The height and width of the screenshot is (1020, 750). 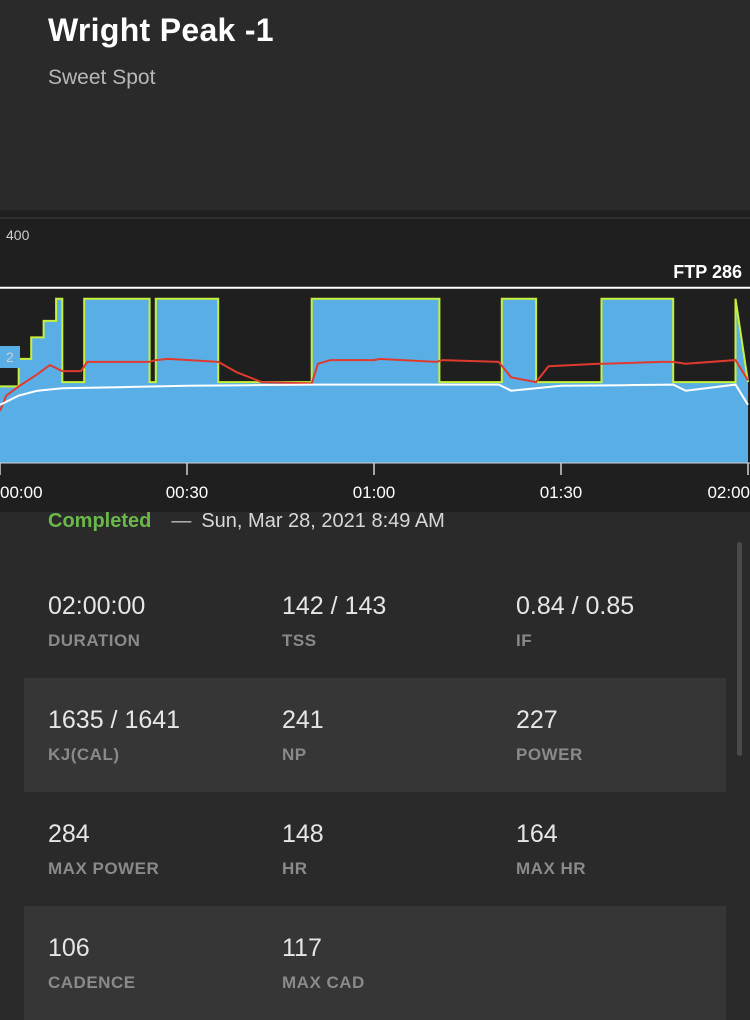 What do you see at coordinates (549, 736) in the screenshot?
I see `stat-power: 227 POWER` at bounding box center [549, 736].